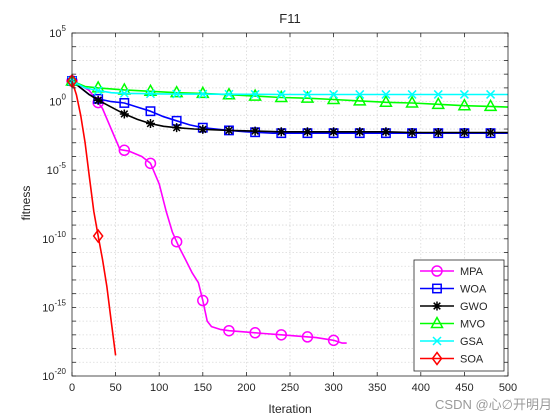 Image resolution: width=560 pixels, height=420 pixels. I want to click on legend-item-woa: WOA, so click(453, 290).